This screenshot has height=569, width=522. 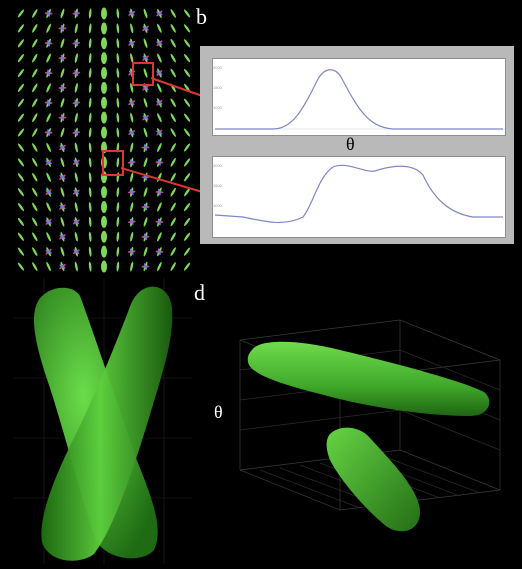 What do you see at coordinates (143, 74) in the screenshot?
I see `roi-box-upper` at bounding box center [143, 74].